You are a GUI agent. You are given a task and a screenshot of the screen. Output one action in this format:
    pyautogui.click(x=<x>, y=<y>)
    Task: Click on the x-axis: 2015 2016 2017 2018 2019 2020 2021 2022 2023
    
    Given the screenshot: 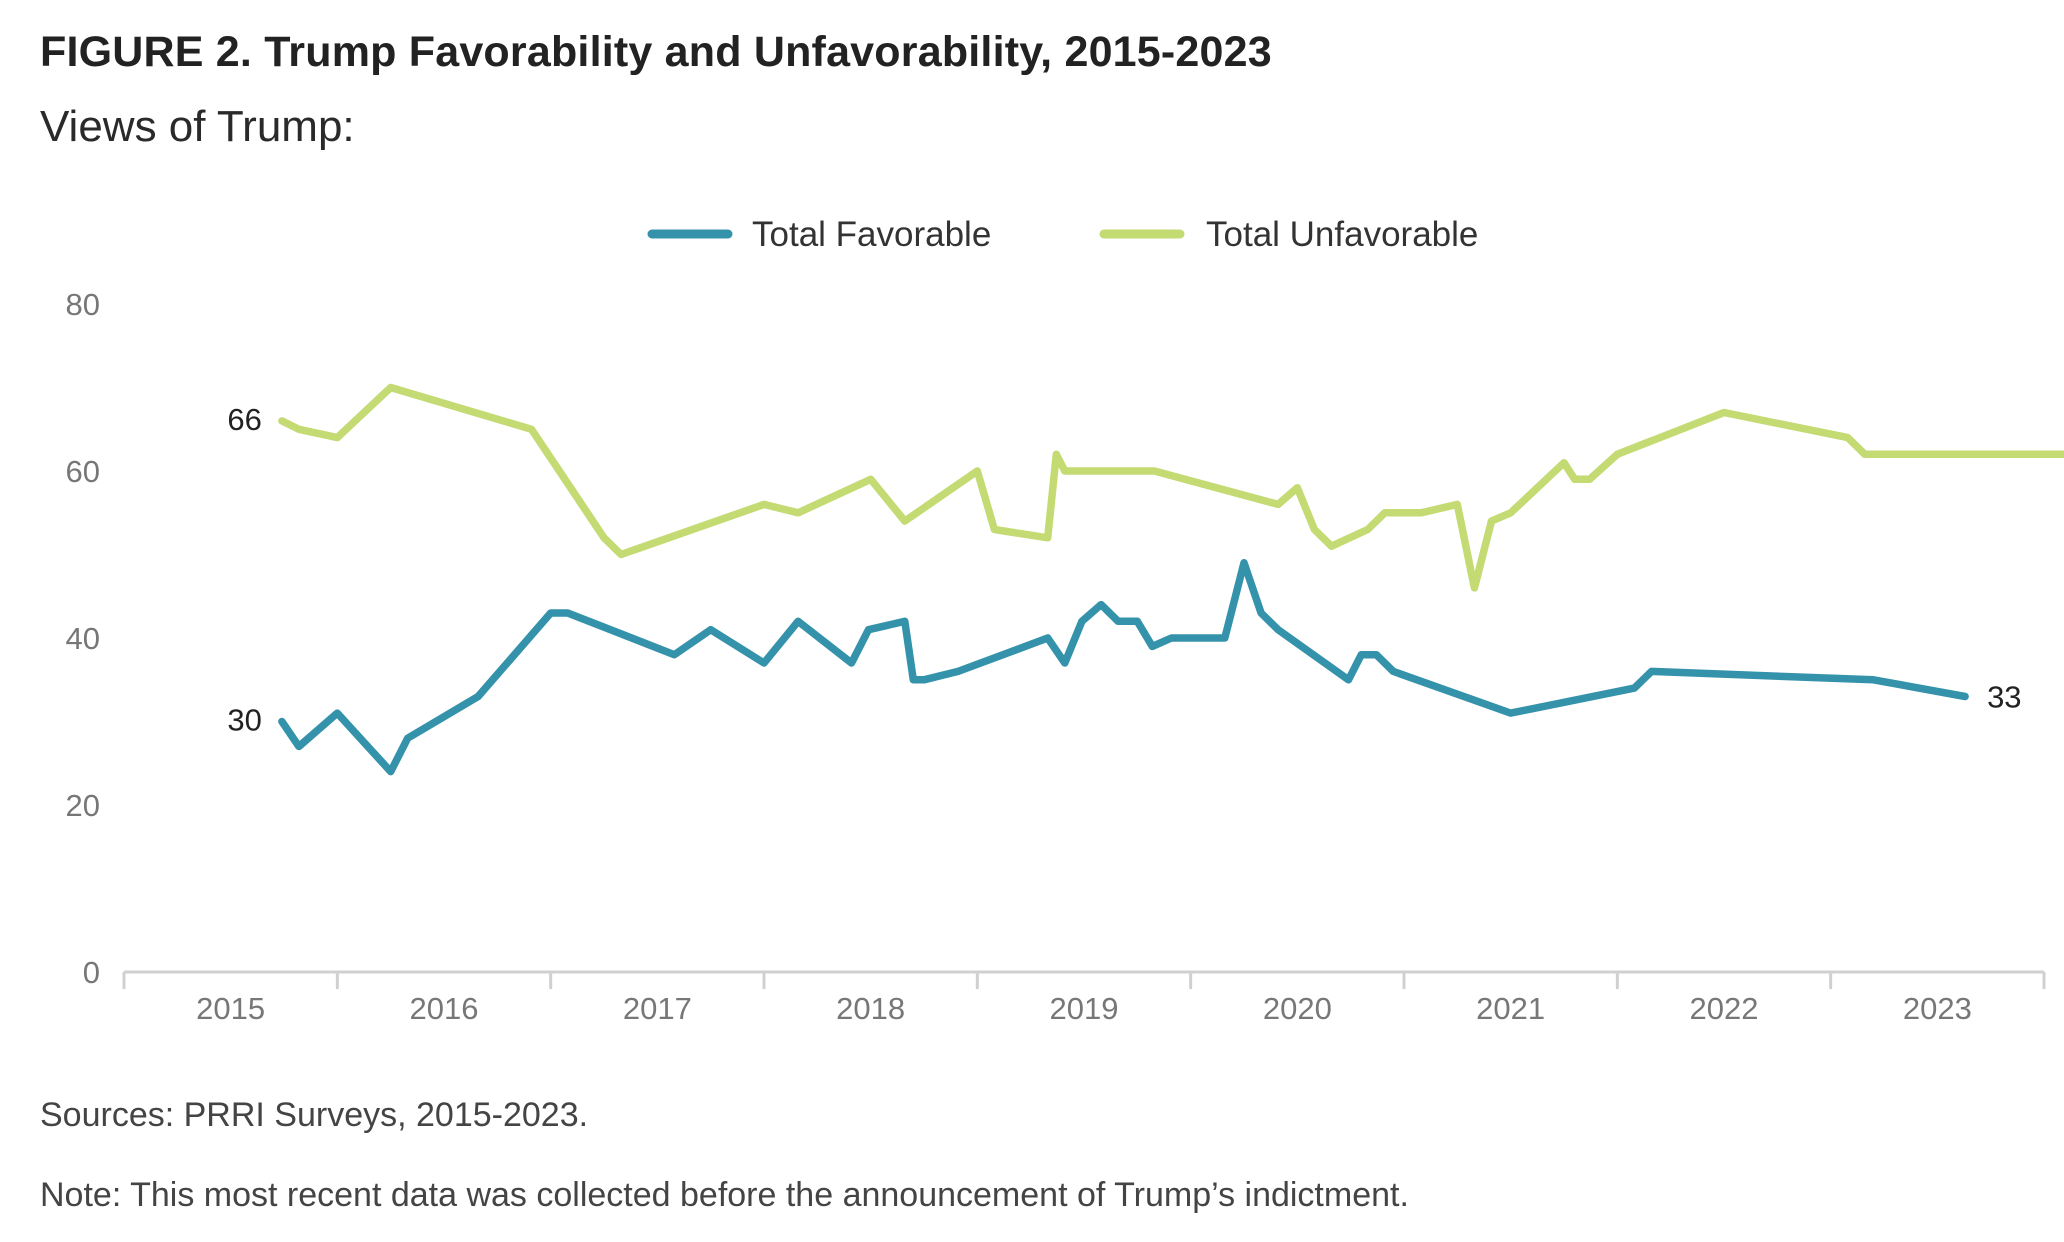 What is the action you would take?
    pyautogui.click(x=1084, y=998)
    